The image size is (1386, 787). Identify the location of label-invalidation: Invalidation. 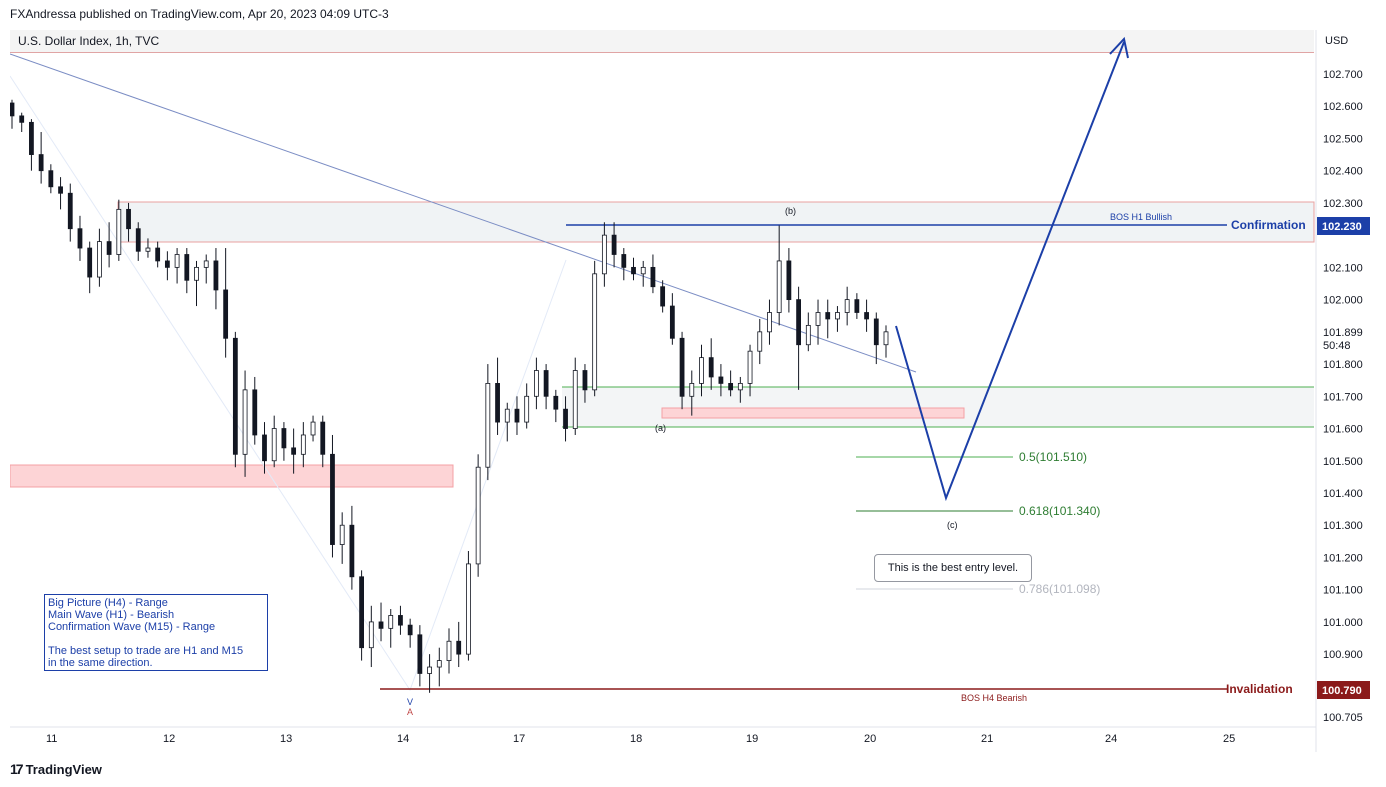
(1259, 689).